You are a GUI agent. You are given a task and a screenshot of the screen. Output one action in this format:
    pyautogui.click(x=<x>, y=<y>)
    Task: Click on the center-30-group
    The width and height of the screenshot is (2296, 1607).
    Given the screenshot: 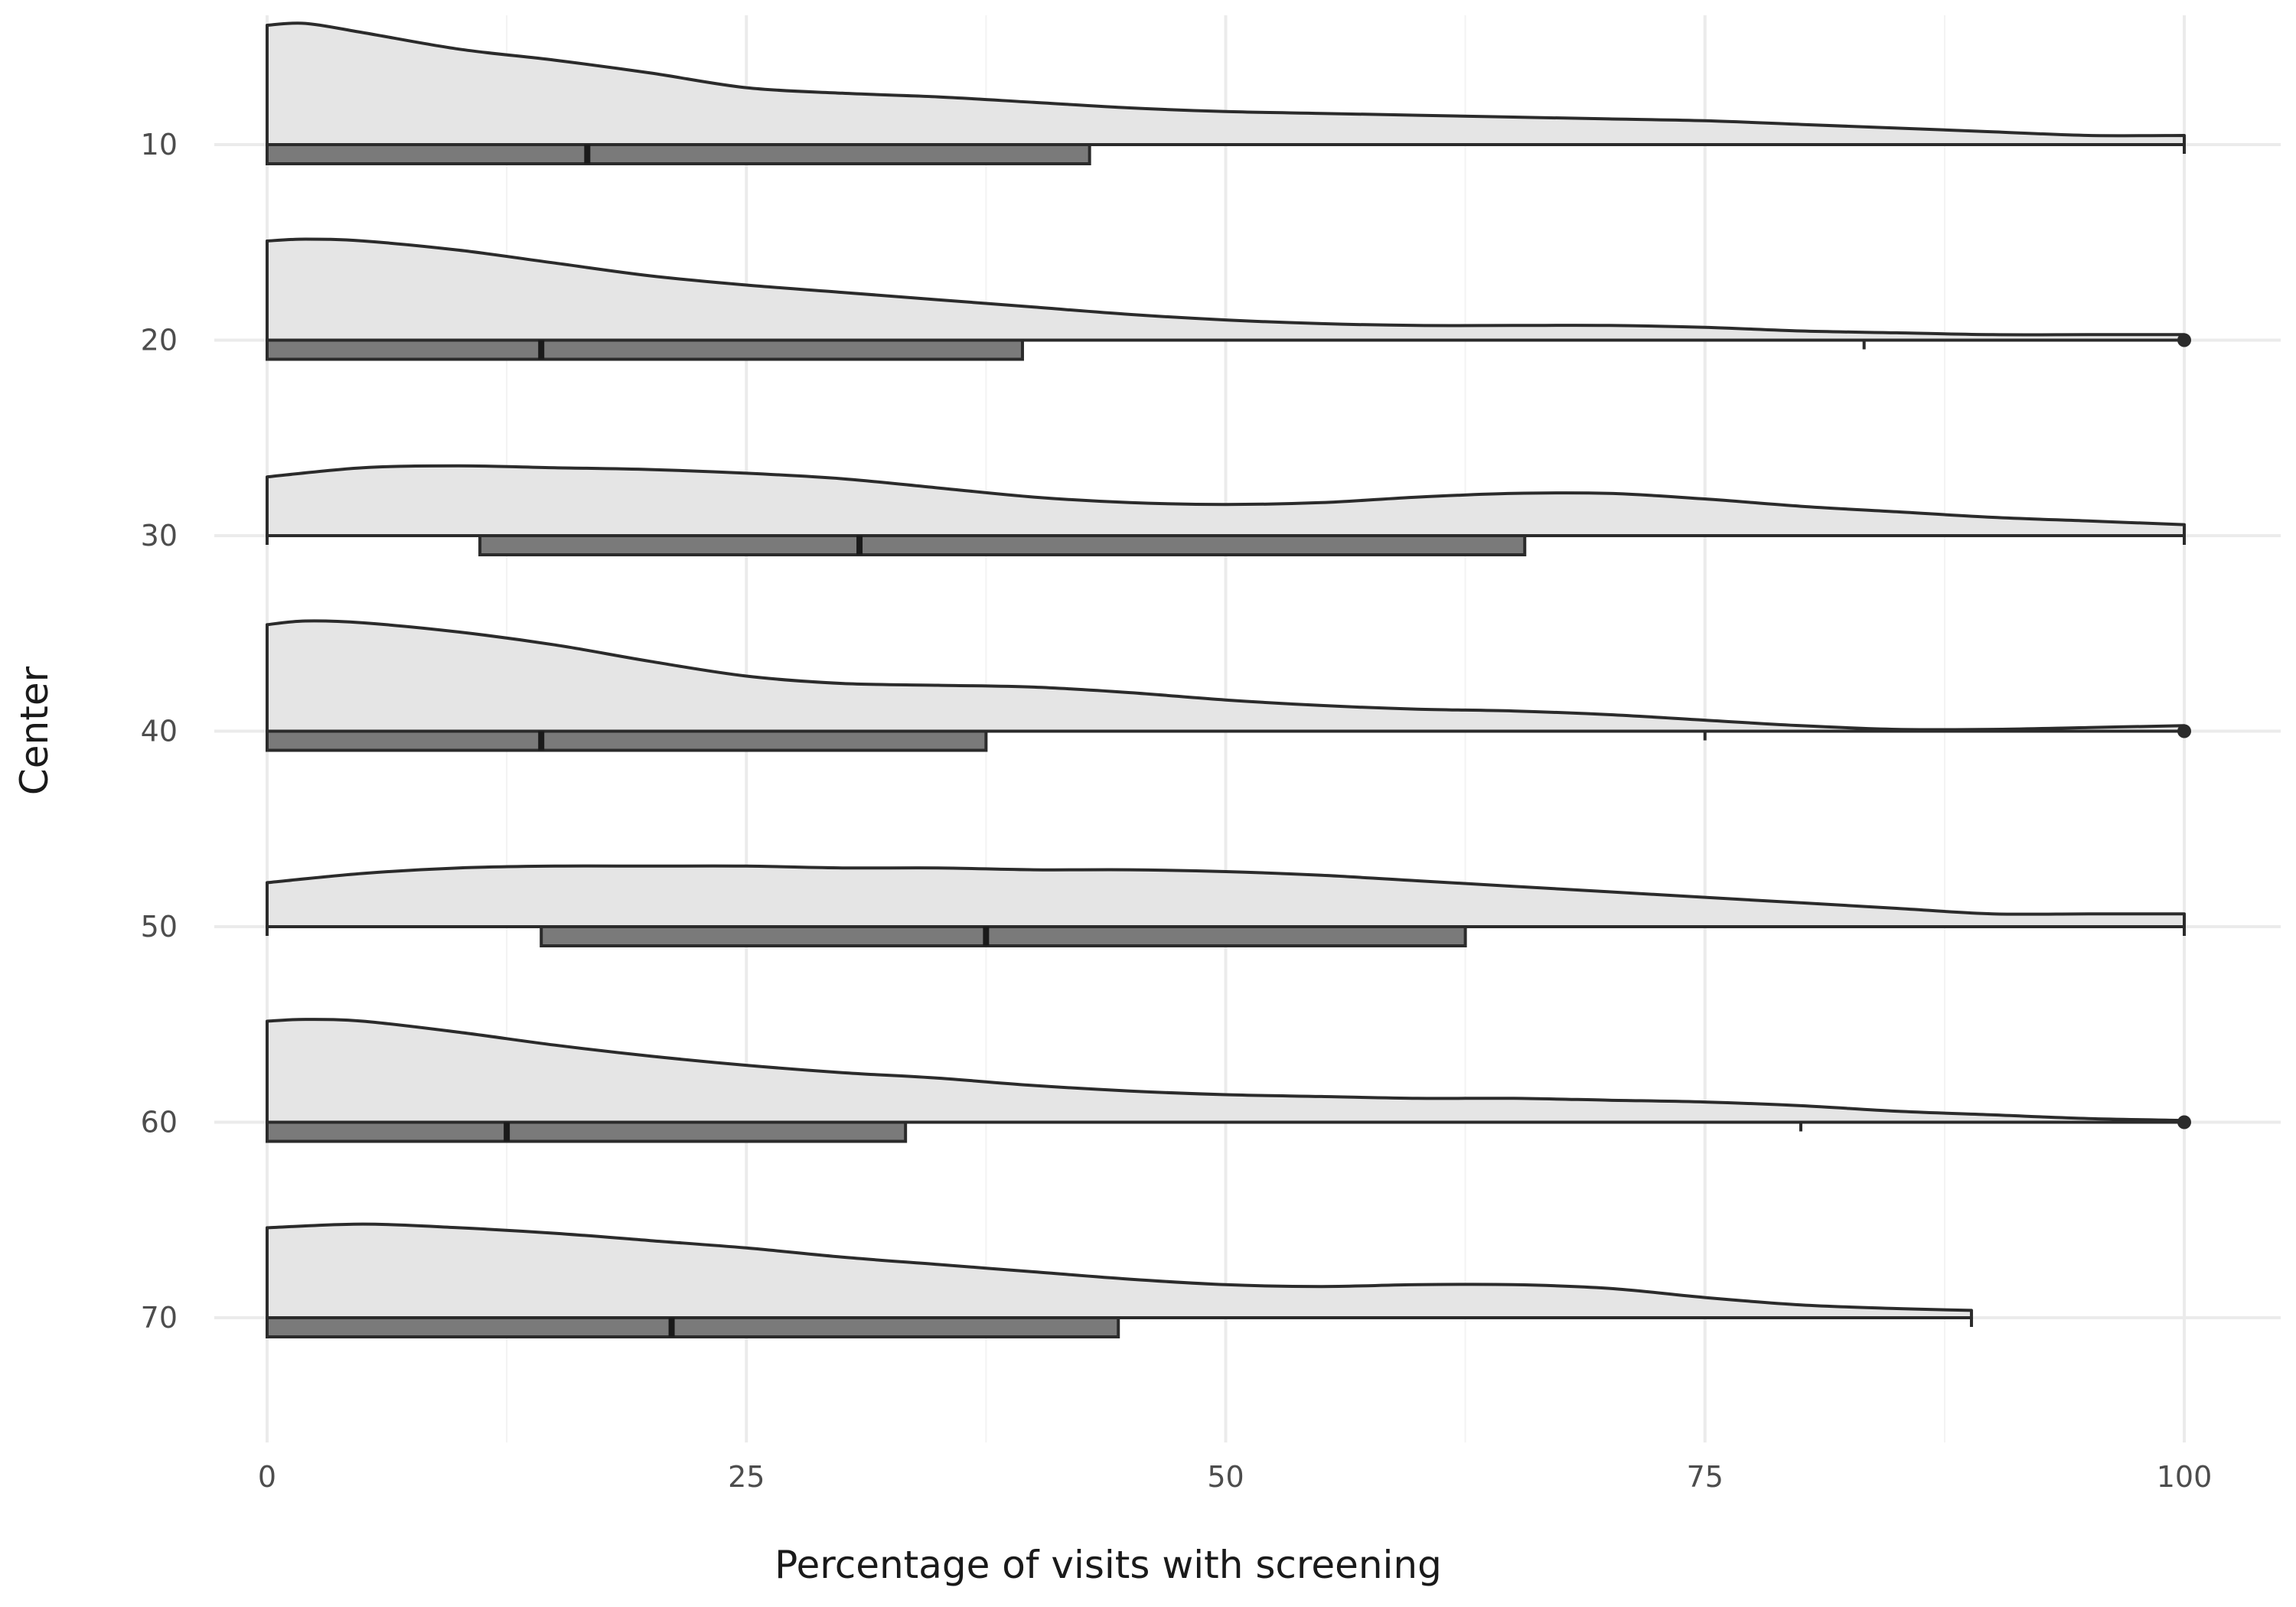 What is the action you would take?
    pyautogui.click(x=1226, y=510)
    